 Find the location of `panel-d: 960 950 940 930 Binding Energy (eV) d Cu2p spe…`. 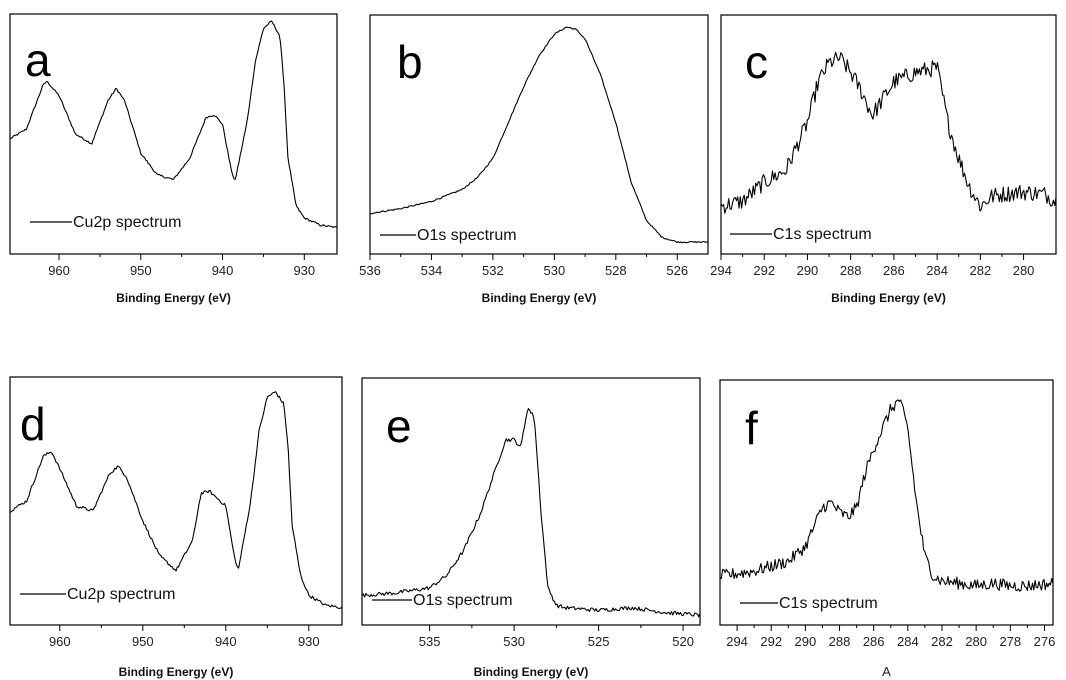

panel-d: 960 950 940 930 Binding Energy (eV) d Cu2p spe… is located at coordinates (176, 527).